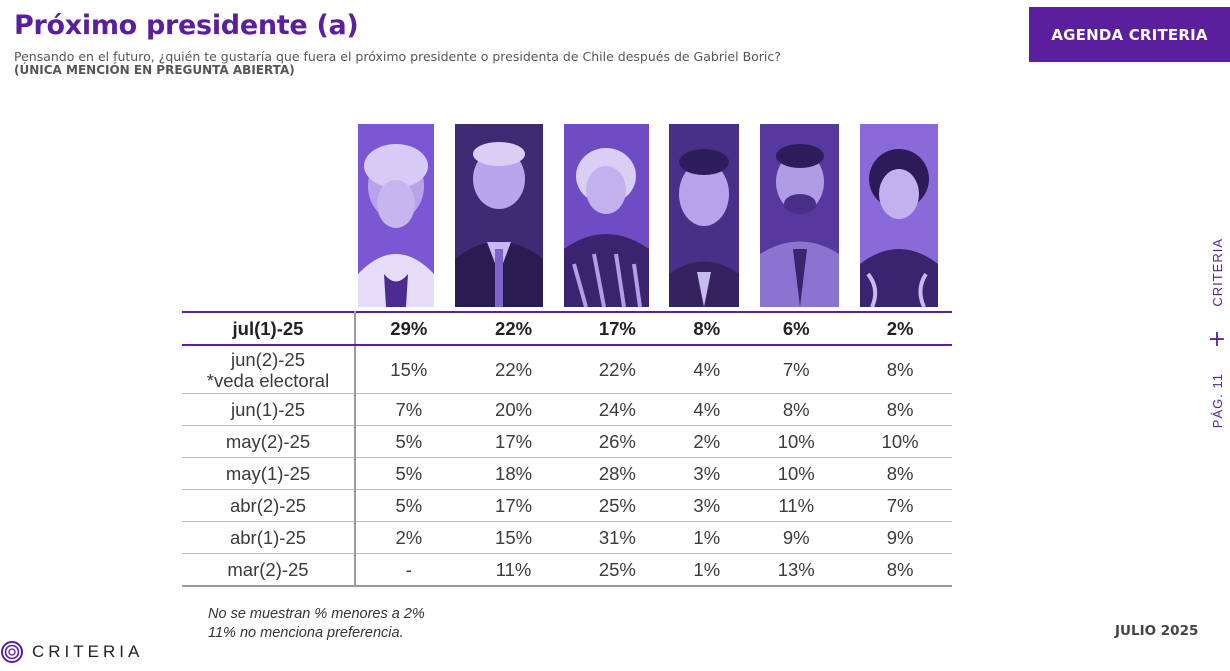  I want to click on period-name: may(1)-25, so click(268, 473).